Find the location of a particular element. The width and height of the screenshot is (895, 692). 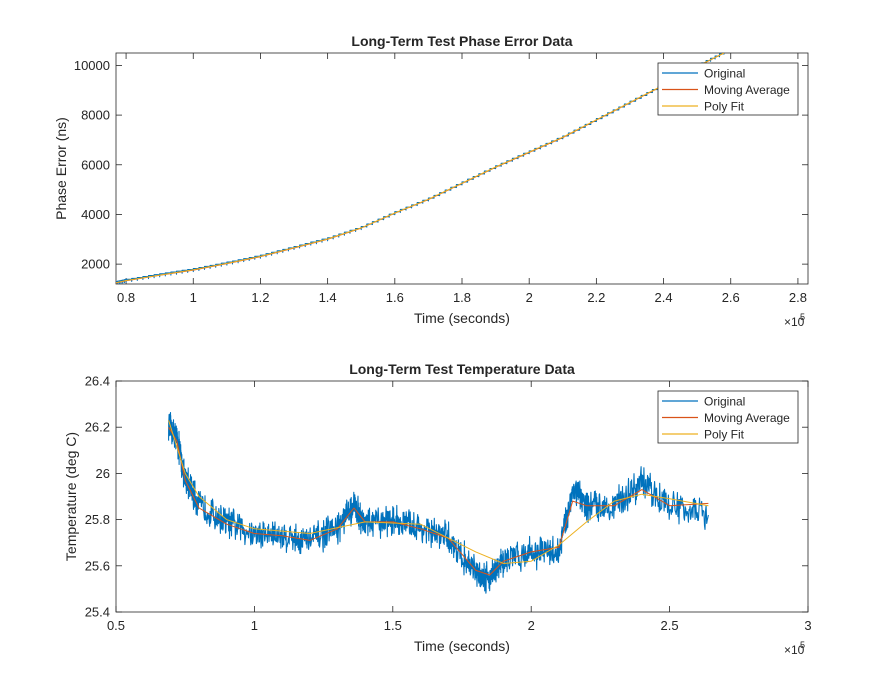

phase-legend-label: Moving Average is located at coordinates (747, 90).